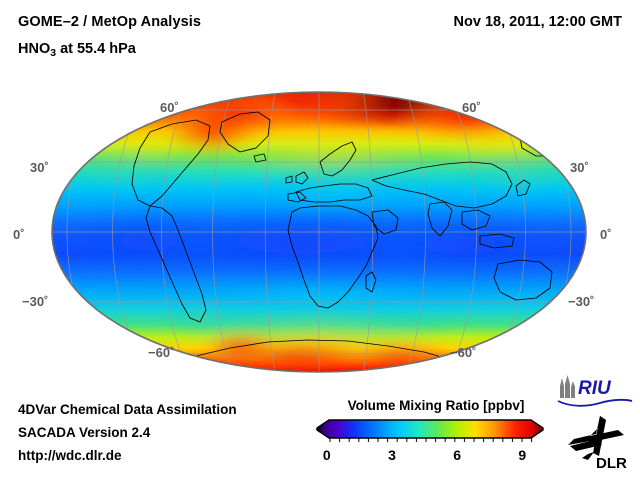 This screenshot has height=480, width=640. What do you see at coordinates (326, 455) in the screenshot?
I see `colorbar-tick-0: 0` at bounding box center [326, 455].